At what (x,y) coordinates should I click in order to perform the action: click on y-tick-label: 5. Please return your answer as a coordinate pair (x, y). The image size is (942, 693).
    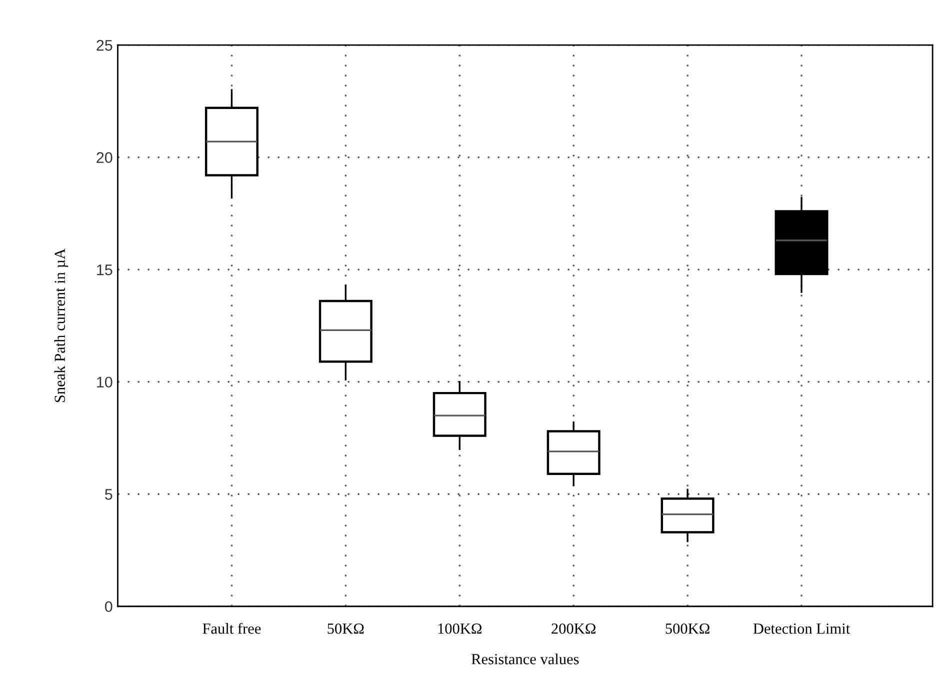
    Looking at the image, I should click on (108, 494).